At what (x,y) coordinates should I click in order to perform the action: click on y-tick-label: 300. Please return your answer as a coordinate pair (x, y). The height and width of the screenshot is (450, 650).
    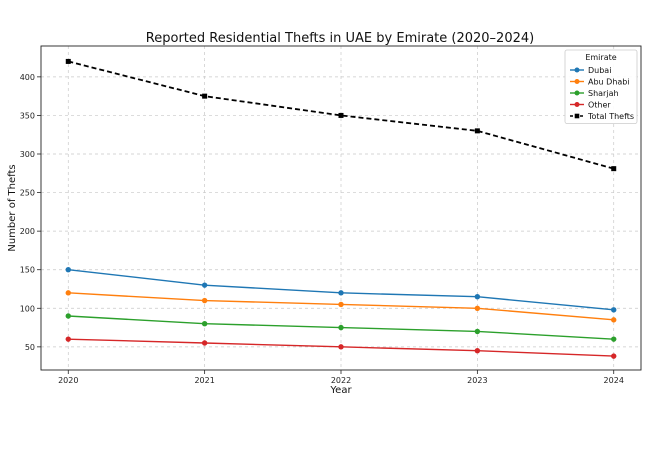
    Looking at the image, I should click on (27, 154).